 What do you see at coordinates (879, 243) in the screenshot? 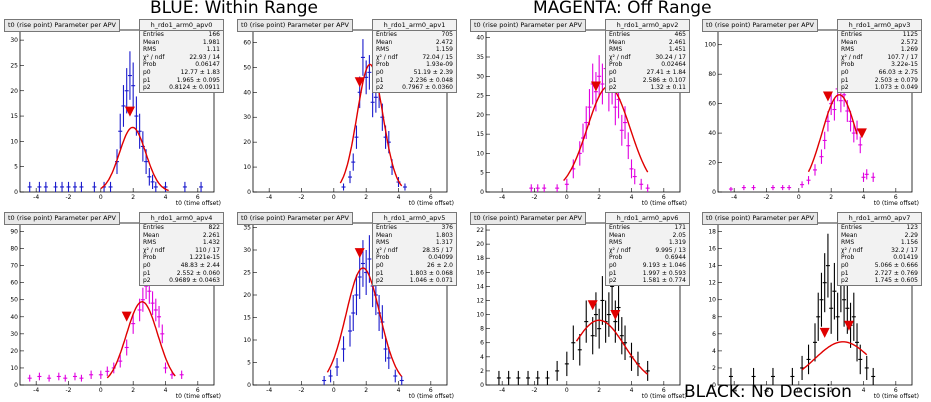
I see `stats-row: RMS 1.156` at bounding box center [879, 243].